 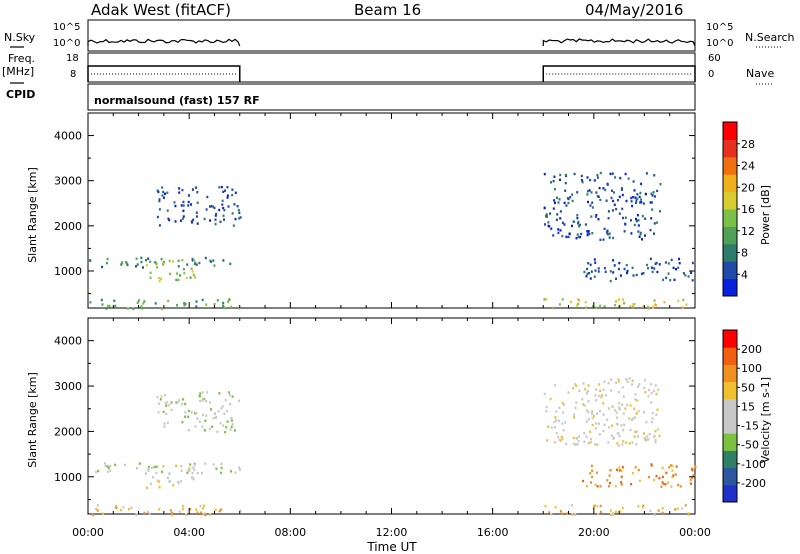 I want to click on nsky-label: N.Sky, so click(x=20, y=37).